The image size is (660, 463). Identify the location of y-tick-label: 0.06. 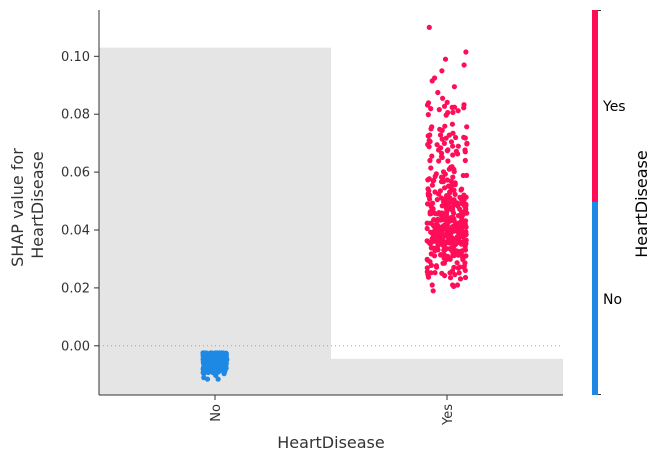
(75, 173).